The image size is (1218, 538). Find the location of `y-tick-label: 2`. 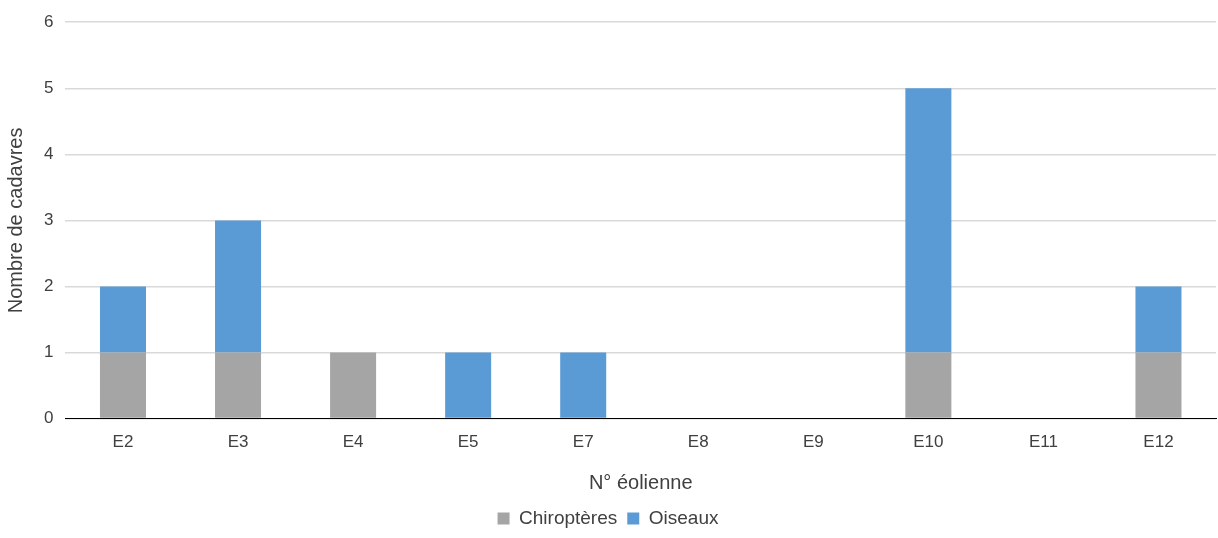

y-tick-label: 2 is located at coordinates (48, 286).